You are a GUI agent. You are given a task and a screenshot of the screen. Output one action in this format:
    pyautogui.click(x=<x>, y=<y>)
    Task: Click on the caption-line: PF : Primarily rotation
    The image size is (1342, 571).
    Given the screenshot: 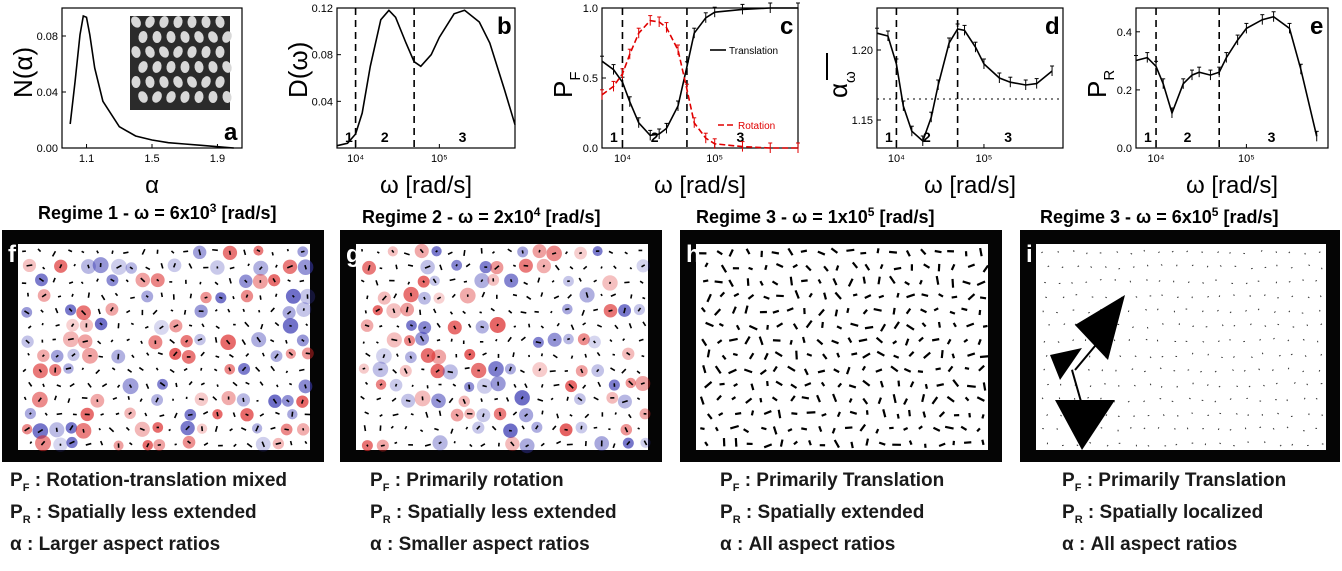 What is the action you would take?
    pyautogui.click(x=467, y=482)
    